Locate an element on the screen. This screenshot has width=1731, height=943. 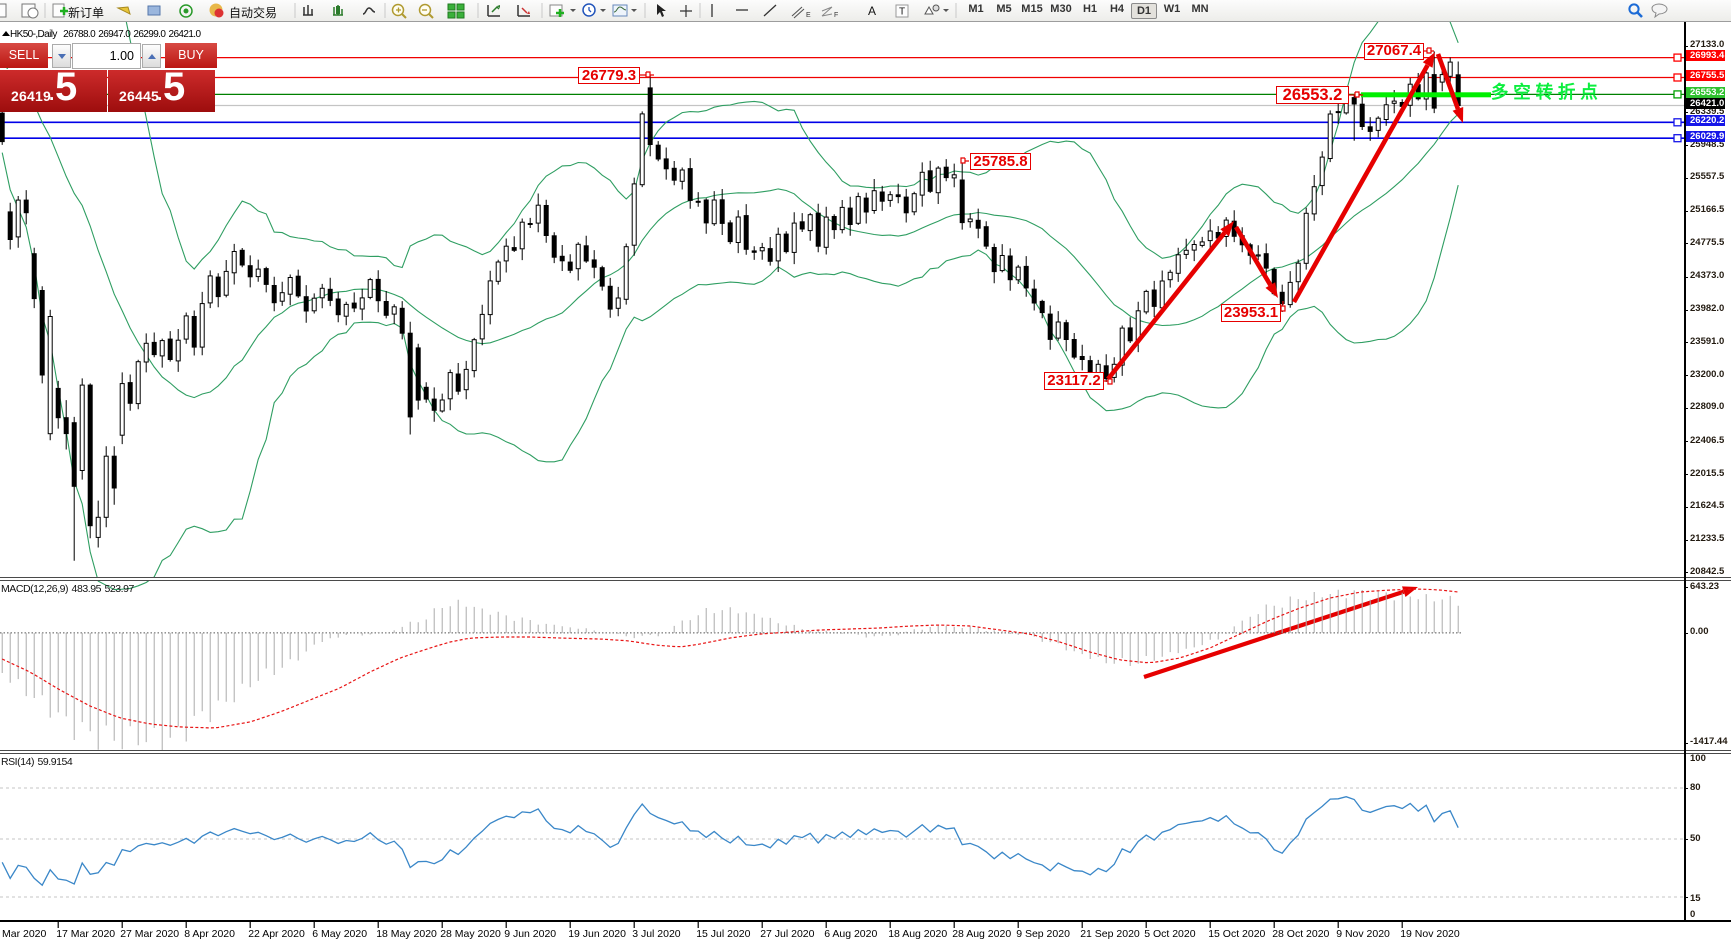
svg-text: A is located at coordinates (872, 11).